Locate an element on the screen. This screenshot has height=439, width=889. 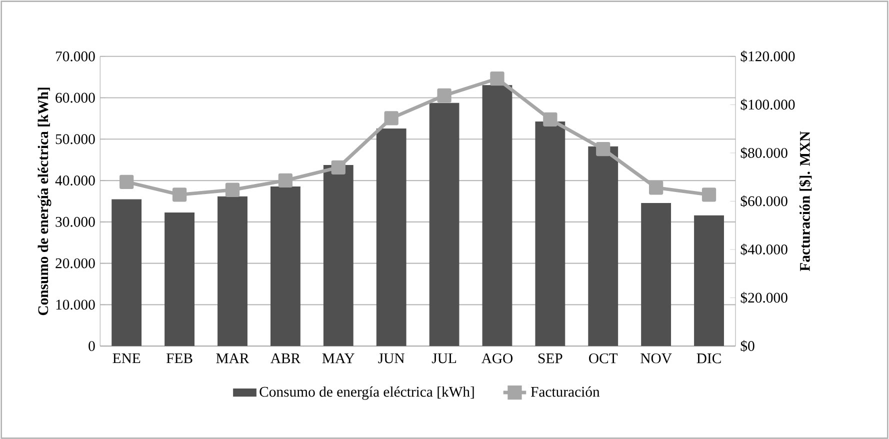
x-tick-label: OCT is located at coordinates (603, 358).